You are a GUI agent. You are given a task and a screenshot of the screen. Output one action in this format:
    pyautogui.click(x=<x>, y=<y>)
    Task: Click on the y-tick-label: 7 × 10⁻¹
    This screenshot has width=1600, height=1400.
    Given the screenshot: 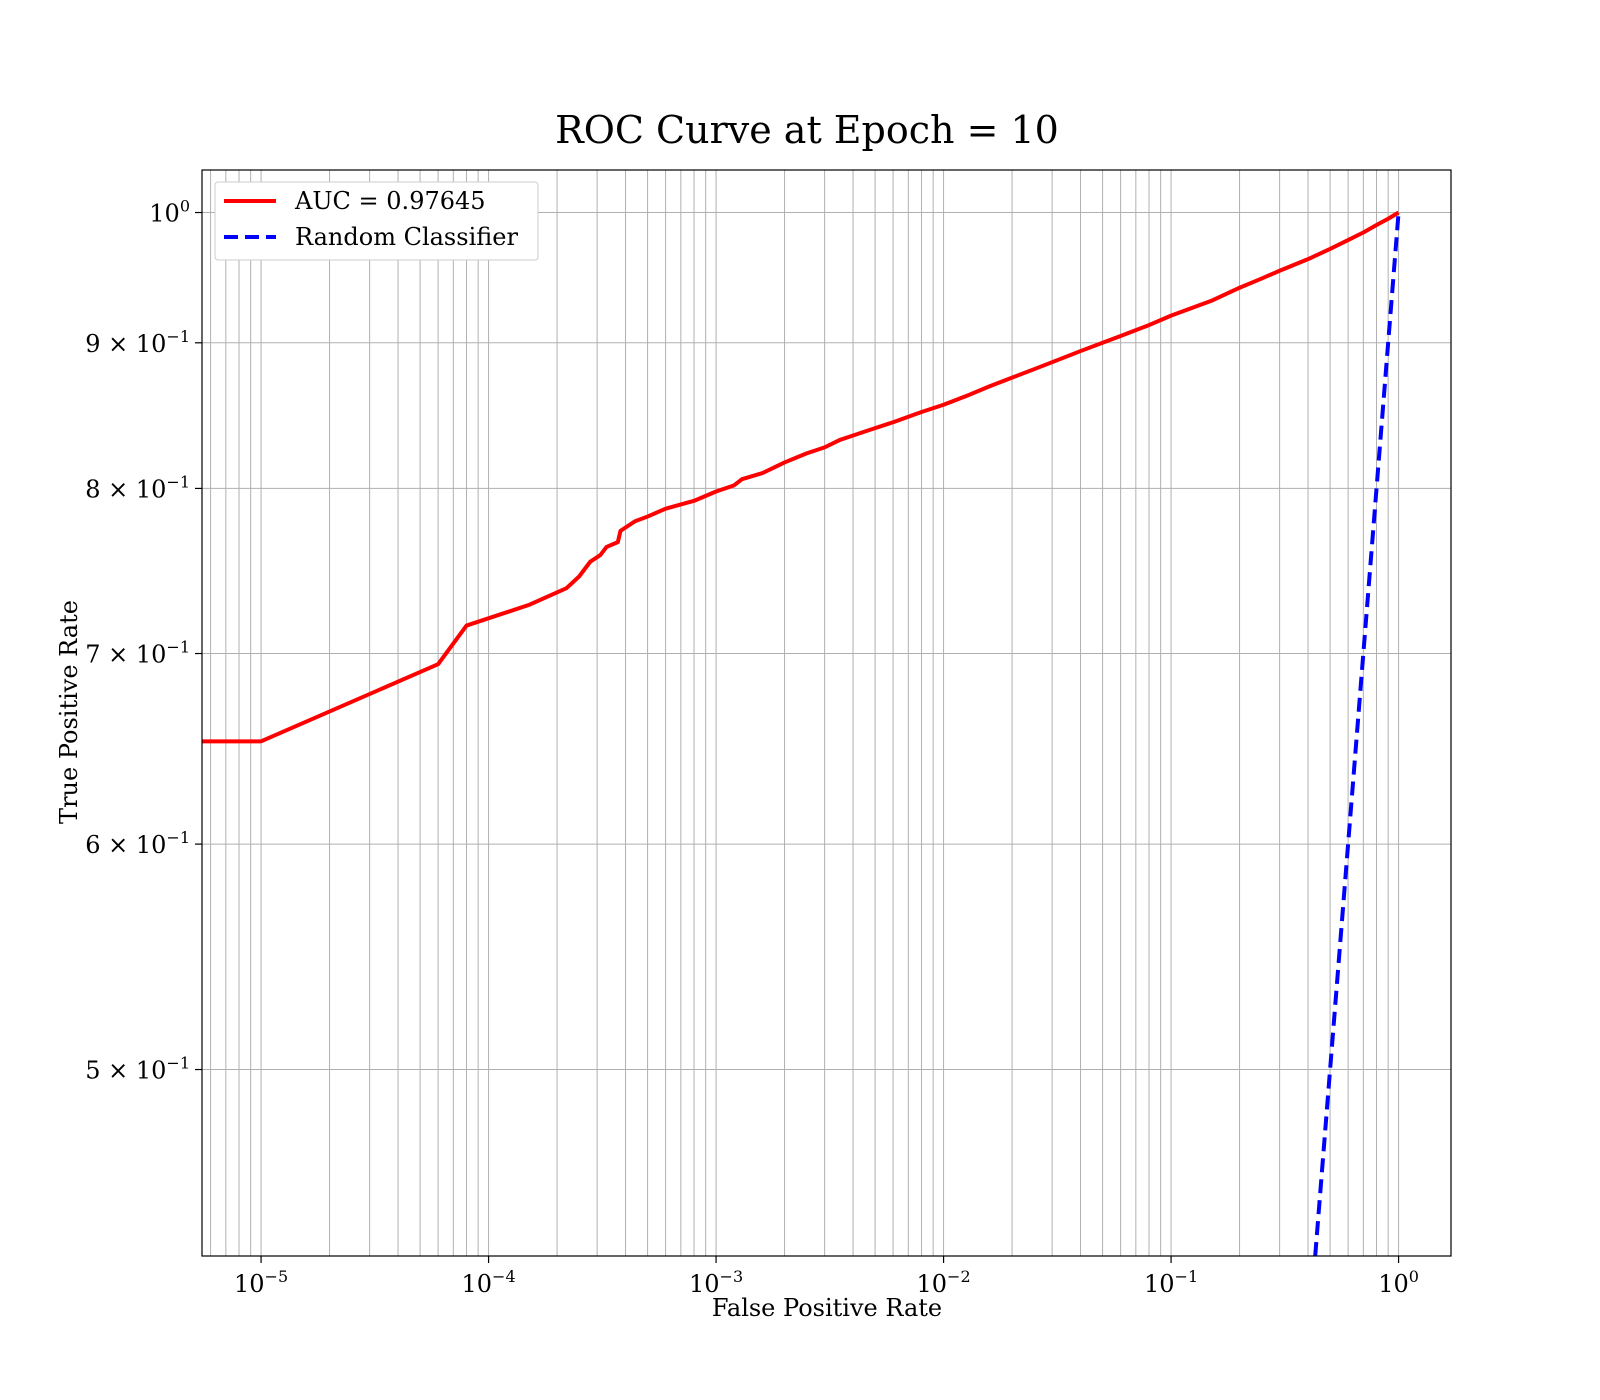 What is the action you would take?
    pyautogui.click(x=137, y=653)
    